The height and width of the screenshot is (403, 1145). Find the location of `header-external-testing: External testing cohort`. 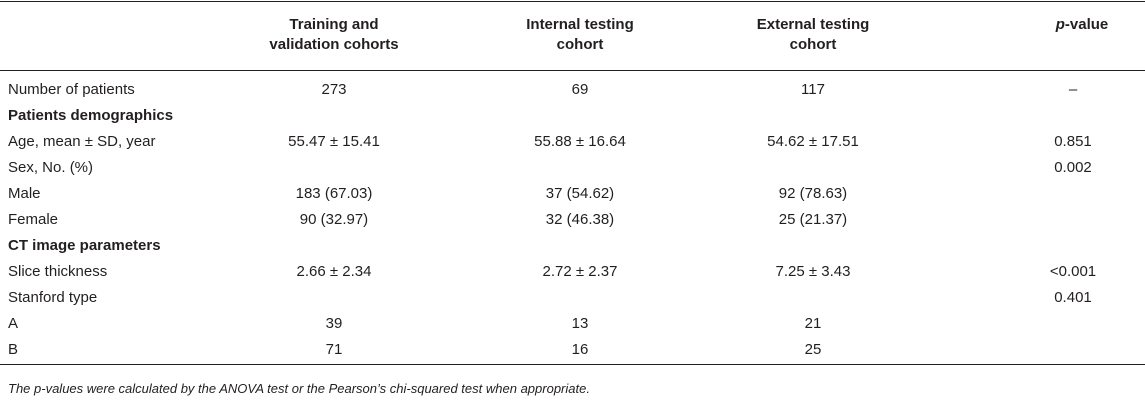

header-external-testing: External testing cohort is located at coordinates (813, 34).